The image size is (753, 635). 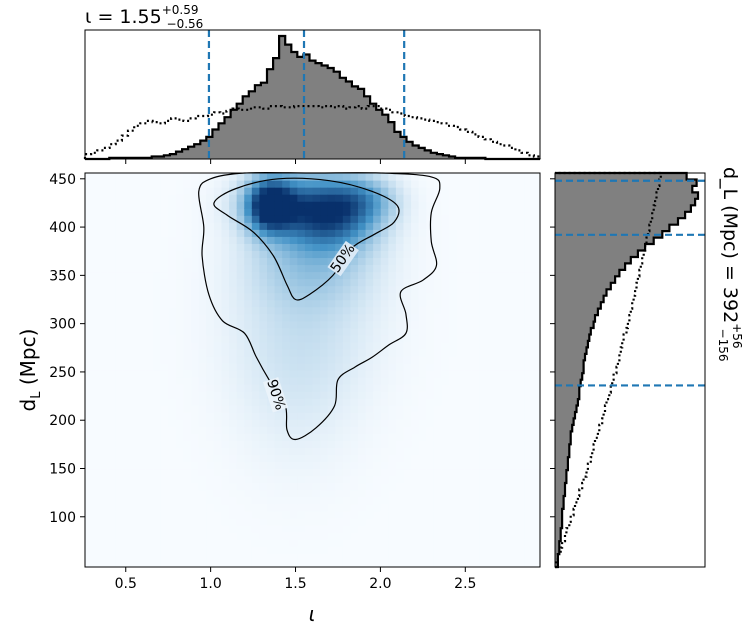 What do you see at coordinates (144, 17) in the screenshot?
I see `top-title: ι = 1.55+0.59 −0.56` at bounding box center [144, 17].